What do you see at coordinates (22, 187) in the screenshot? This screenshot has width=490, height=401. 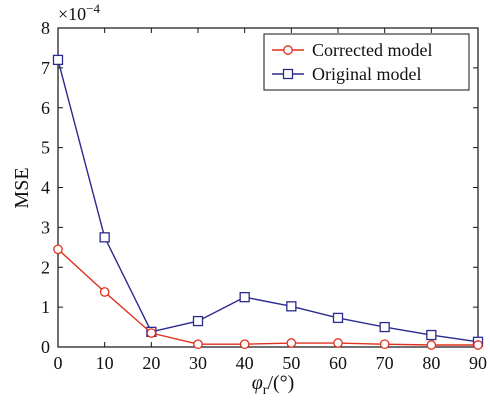 I see `y-axis-label: MSE` at bounding box center [22, 187].